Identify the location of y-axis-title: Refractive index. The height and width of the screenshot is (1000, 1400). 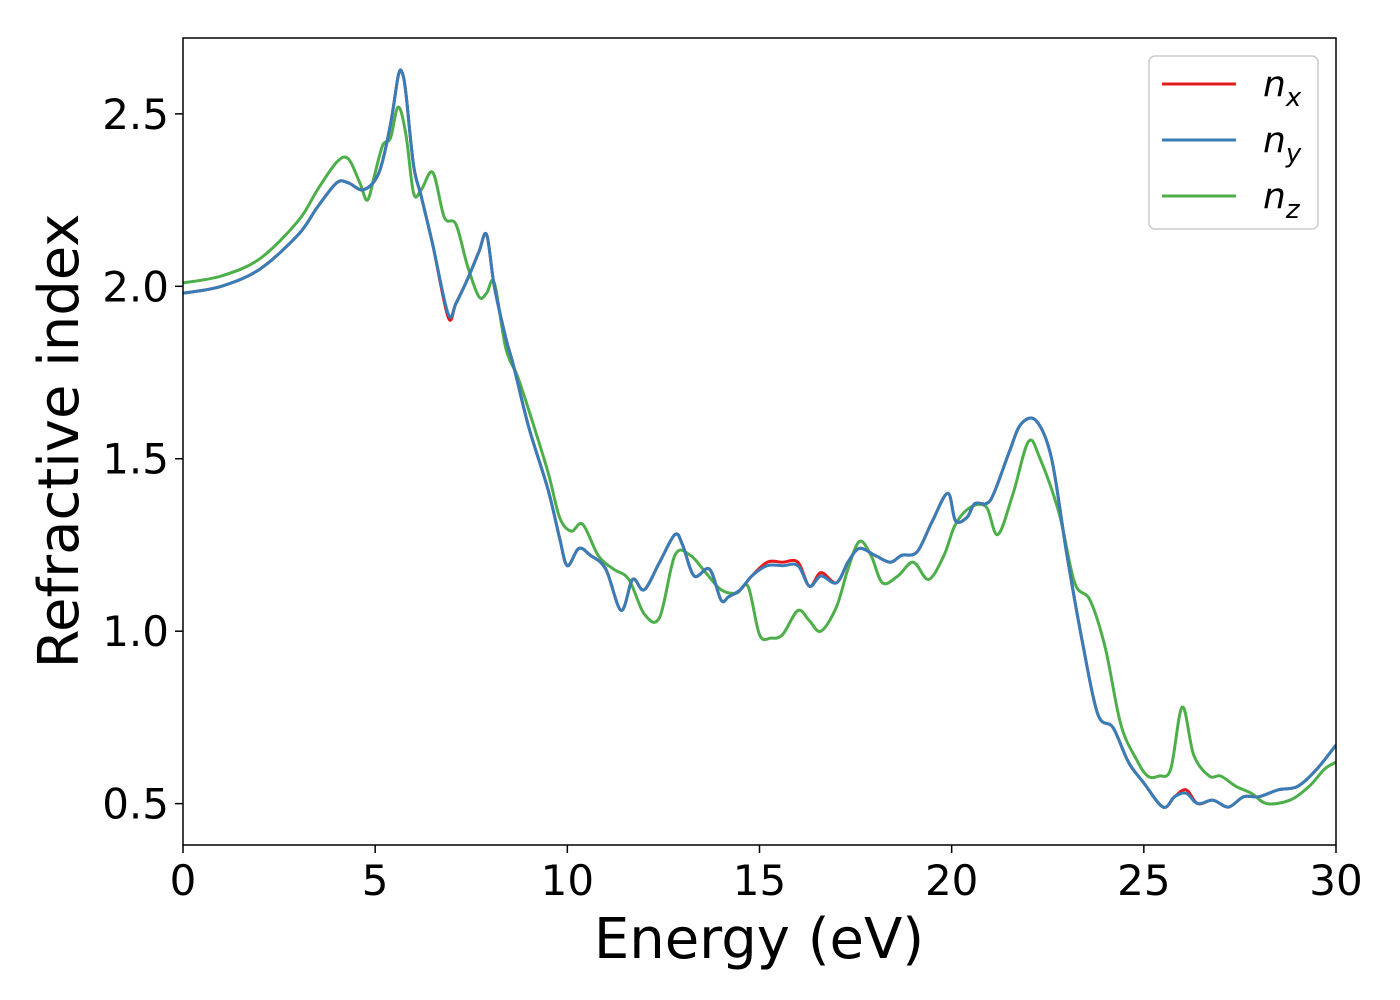
(59, 441).